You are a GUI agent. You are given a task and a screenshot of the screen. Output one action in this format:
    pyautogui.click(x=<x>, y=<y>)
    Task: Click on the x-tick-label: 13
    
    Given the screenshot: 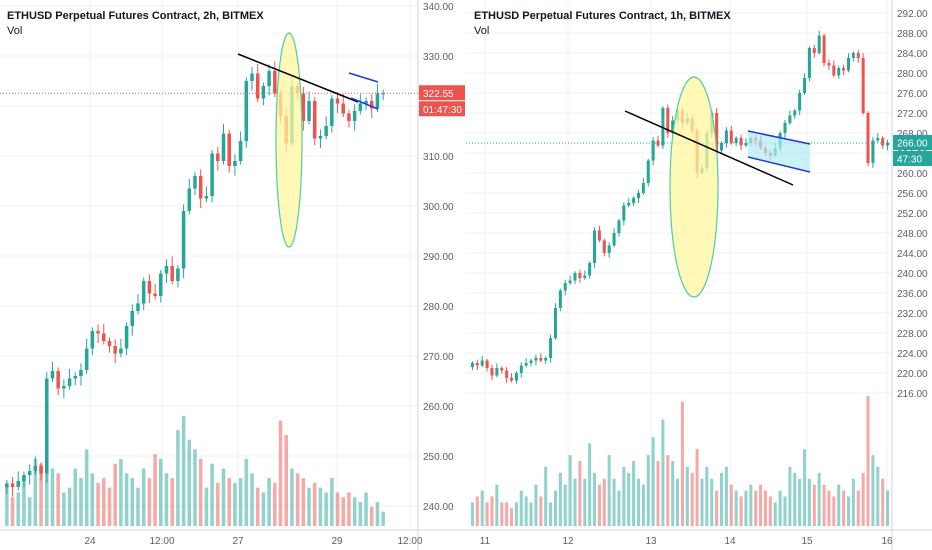 What is the action you would take?
    pyautogui.click(x=651, y=541)
    